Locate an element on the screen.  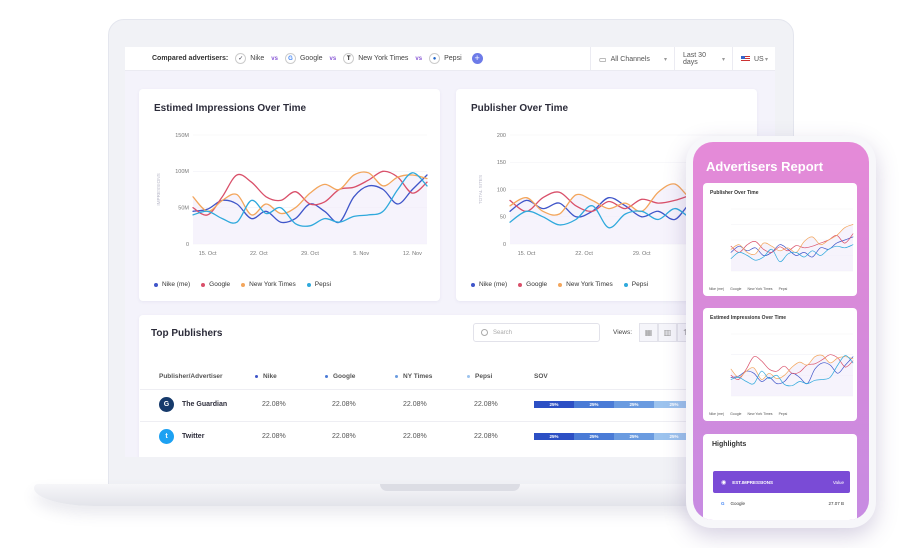
column-header-pepsi: Pepsi is located at coordinates (479, 376).